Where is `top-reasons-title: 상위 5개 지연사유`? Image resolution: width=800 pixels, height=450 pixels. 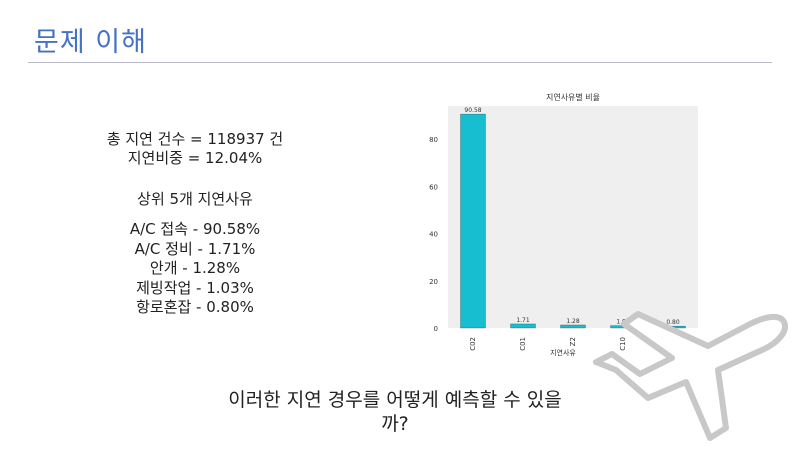
top-reasons-title: 상위 5개 지연사유 is located at coordinates (195, 199).